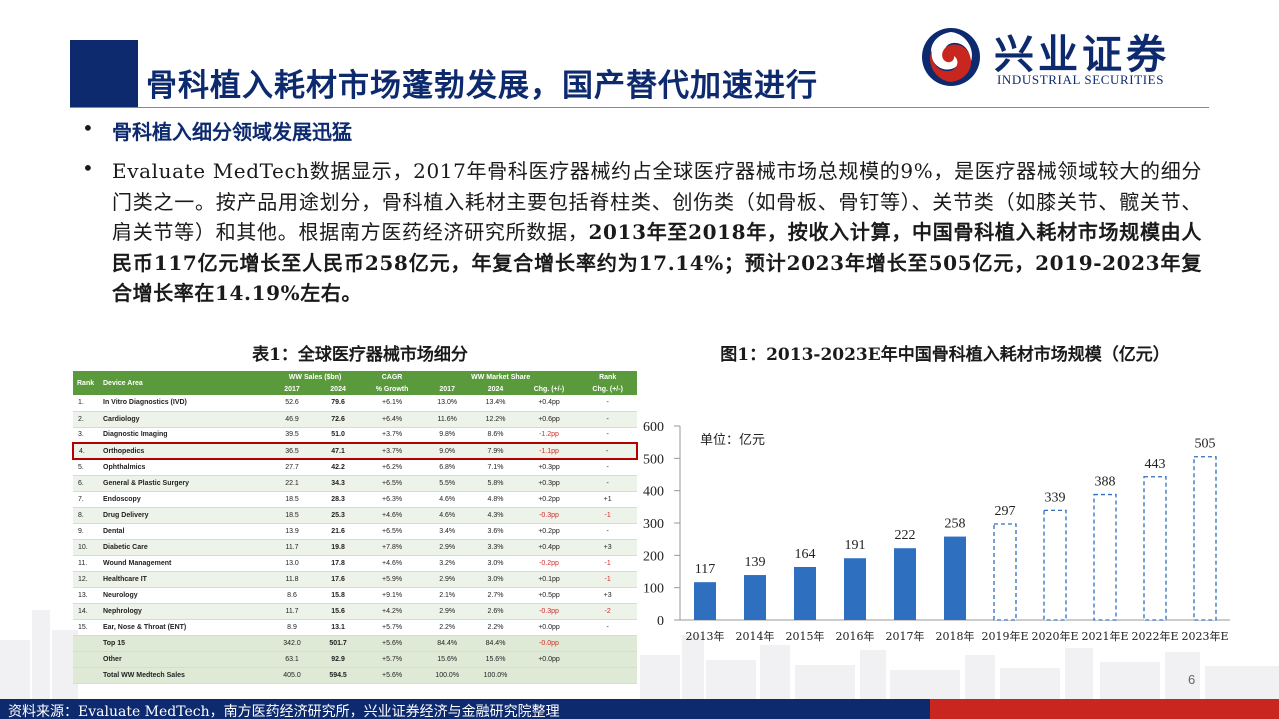 The width and height of the screenshot is (1279, 719). Describe the element at coordinates (392, 377) in the screenshot. I see `group-header-cagr: CAGR` at that location.